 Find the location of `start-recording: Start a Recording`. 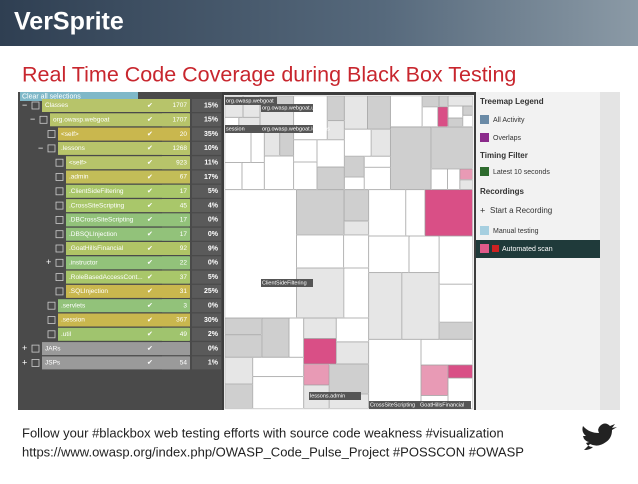

start-recording: Start a Recording is located at coordinates (521, 210).